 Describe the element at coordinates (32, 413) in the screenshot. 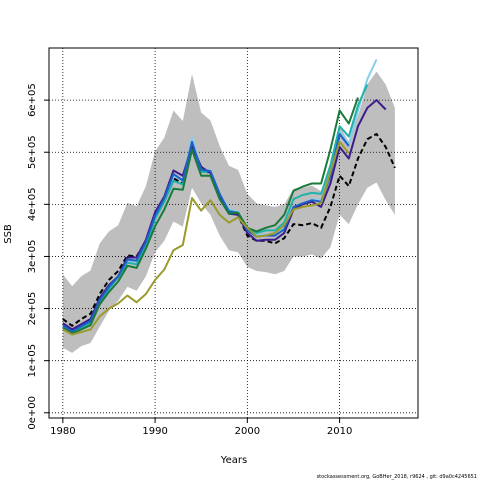

I see `y-tick-label: 0e+00` at that location.